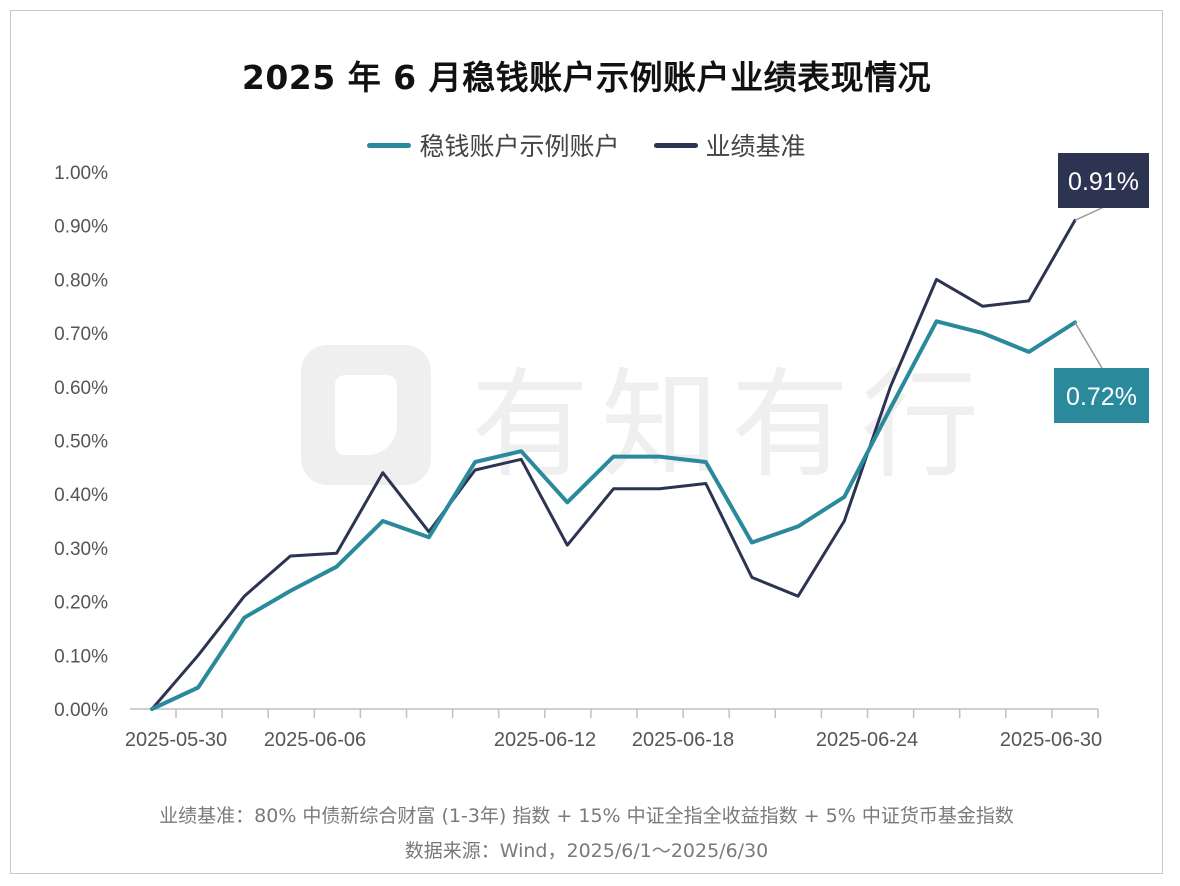 The width and height of the screenshot is (1180, 886). Describe the element at coordinates (1051, 740) in the screenshot. I see `x-tick-label: 2025-06-30` at that location.